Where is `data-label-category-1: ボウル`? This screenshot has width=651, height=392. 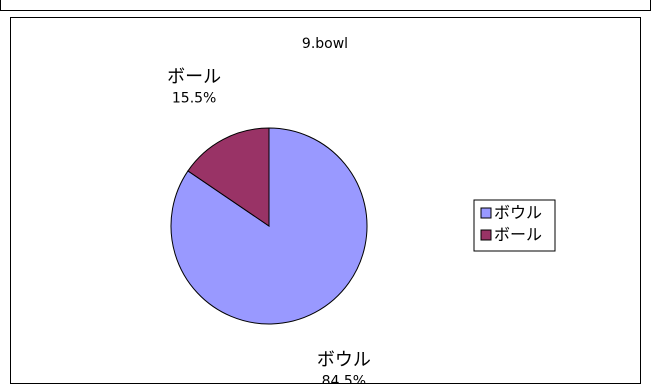 data-label-category-1: ボウル is located at coordinates (344, 359).